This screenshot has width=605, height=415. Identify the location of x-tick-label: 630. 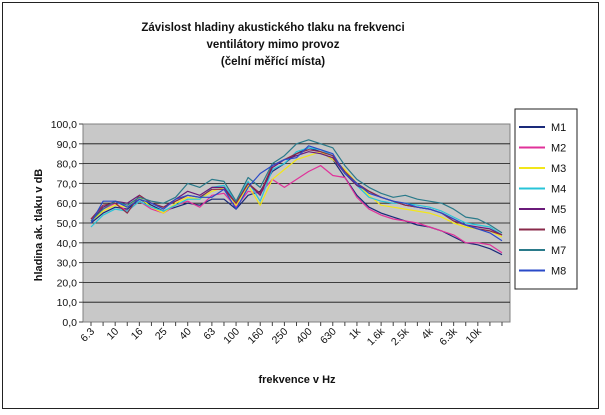
(328, 336).